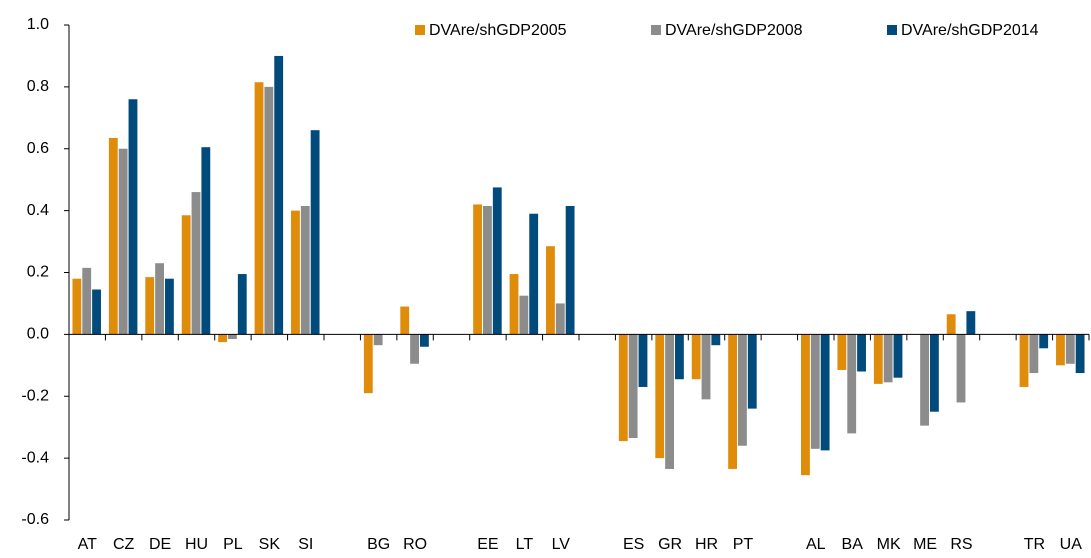 This screenshot has height=558, width=1091. What do you see at coordinates (706, 544) in the screenshot?
I see `x-tick-label: HR` at bounding box center [706, 544].